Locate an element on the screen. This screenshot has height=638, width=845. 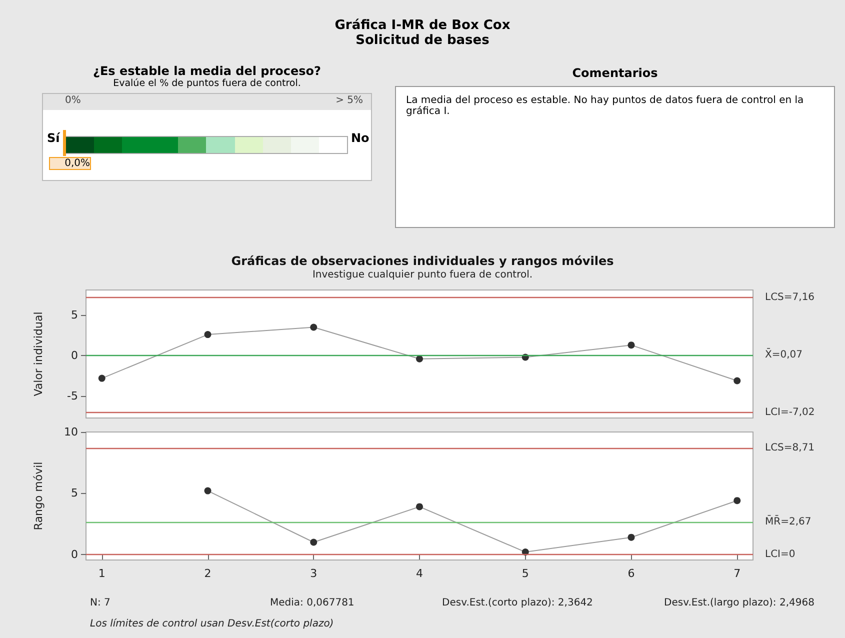
text: Los límites de control usan Desv.Est(corto plazo) is located at coordinates (212, 624).